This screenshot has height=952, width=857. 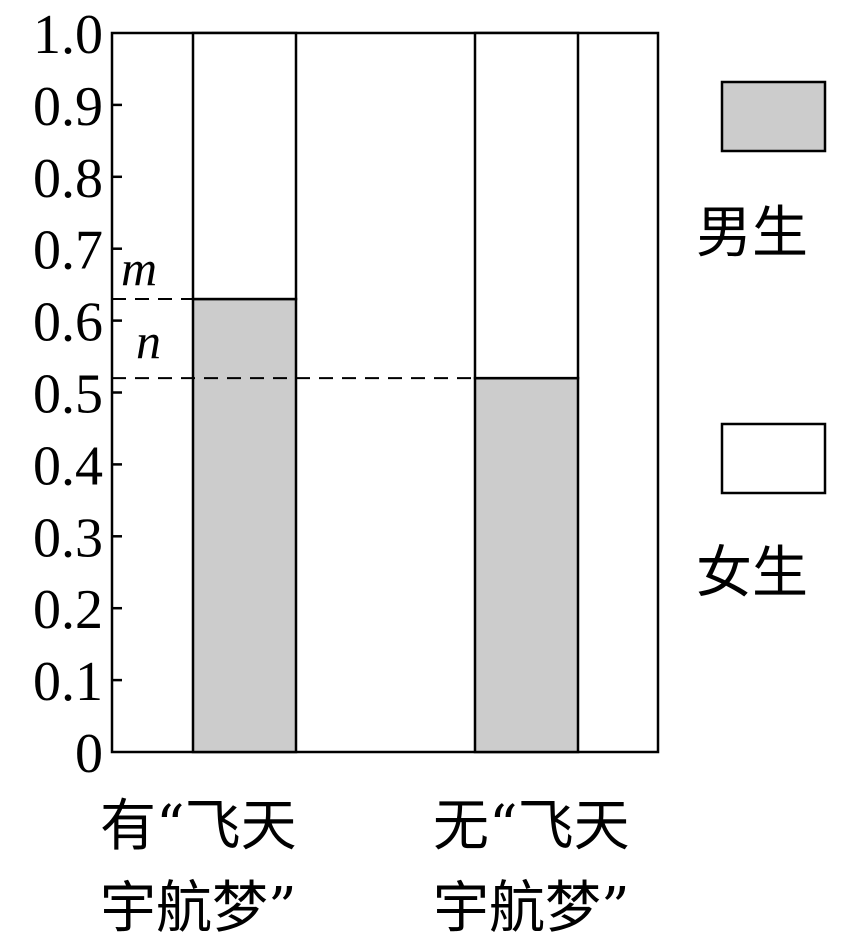 I want to click on legend-label-2: 女生, so click(x=752, y=573).